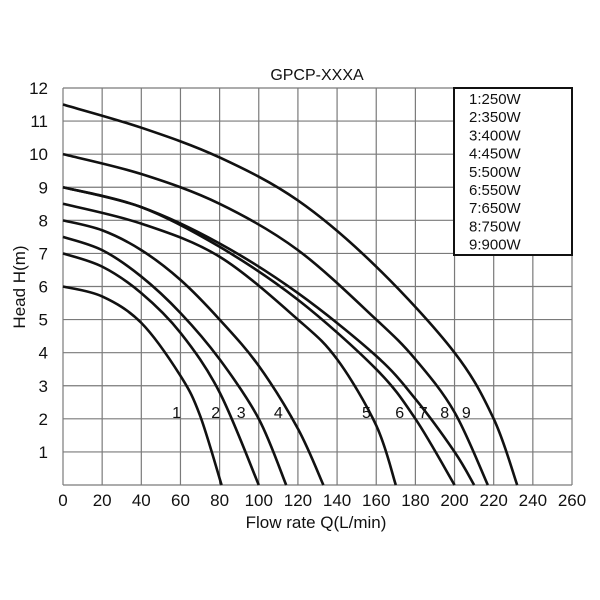 Image resolution: width=600 pixels, height=600 pixels. Describe the element at coordinates (495, 245) in the screenshot. I see `legend-entry: 9:900W` at that location.